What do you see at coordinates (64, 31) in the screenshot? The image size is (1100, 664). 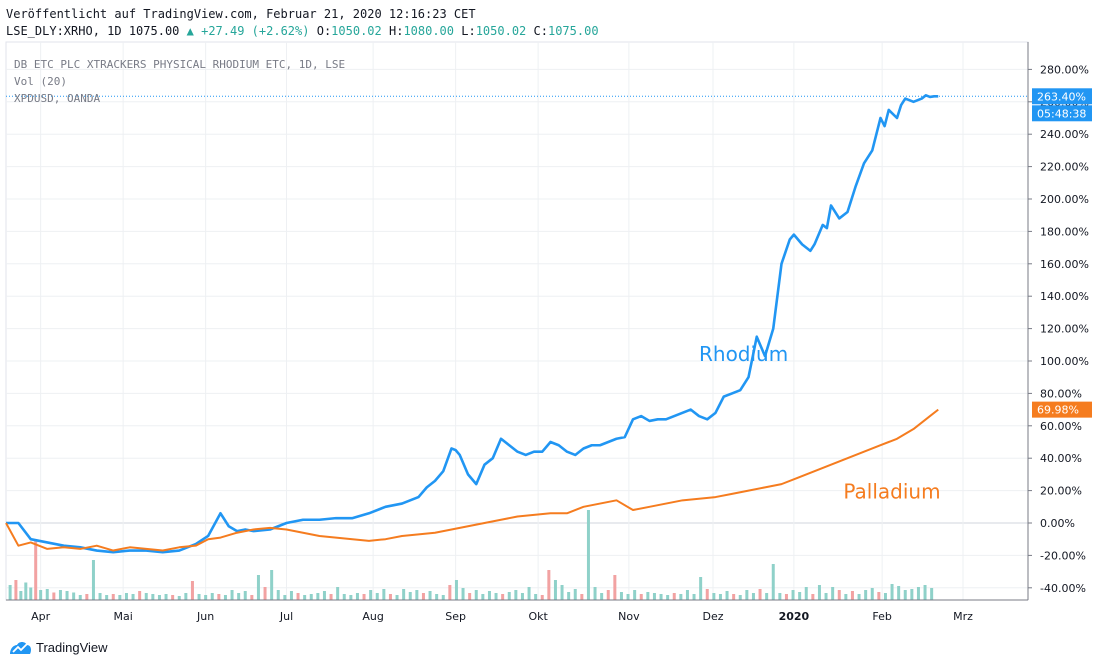 I see `symbol-label: LSE_DLY:XRHO, 1D` at bounding box center [64, 31].